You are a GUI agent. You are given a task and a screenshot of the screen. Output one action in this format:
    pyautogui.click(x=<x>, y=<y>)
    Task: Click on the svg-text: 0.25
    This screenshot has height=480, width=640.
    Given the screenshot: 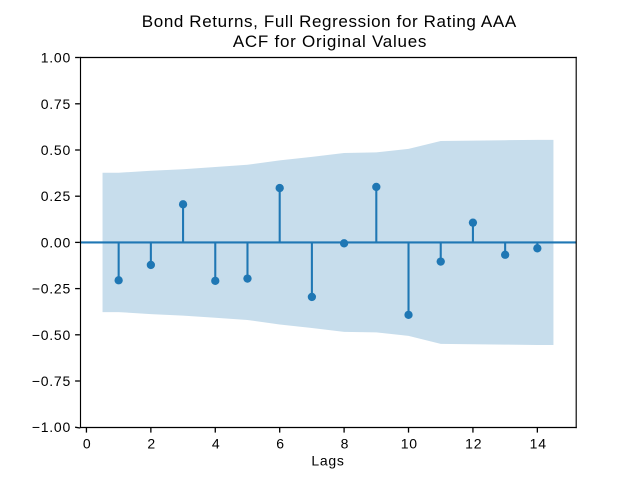 What is the action you would take?
    pyautogui.click(x=56, y=196)
    